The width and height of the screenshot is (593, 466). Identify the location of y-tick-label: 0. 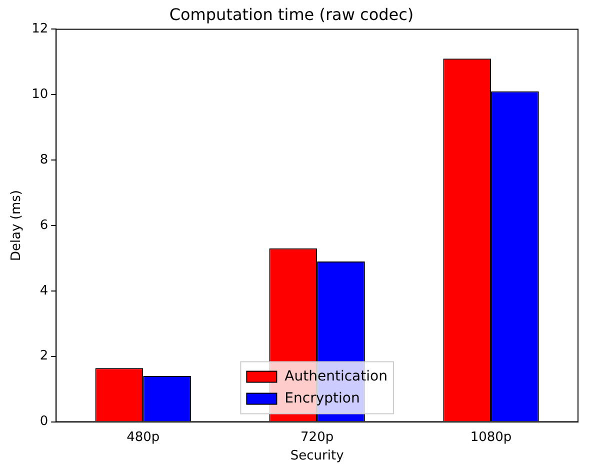
(44, 422).